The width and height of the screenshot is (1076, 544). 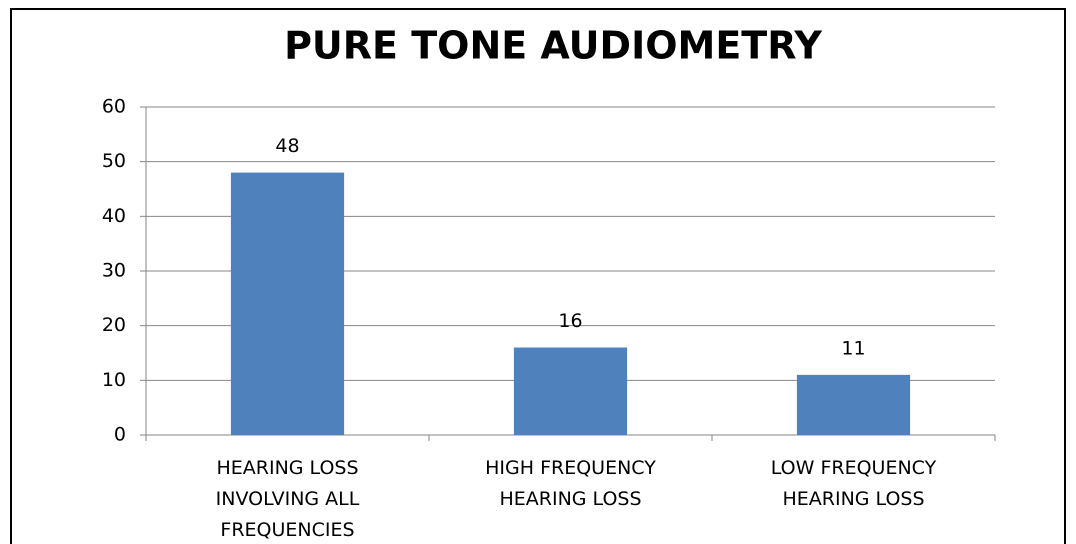 What do you see at coordinates (114, 107) in the screenshot?
I see `y-tick-label: 60` at bounding box center [114, 107].